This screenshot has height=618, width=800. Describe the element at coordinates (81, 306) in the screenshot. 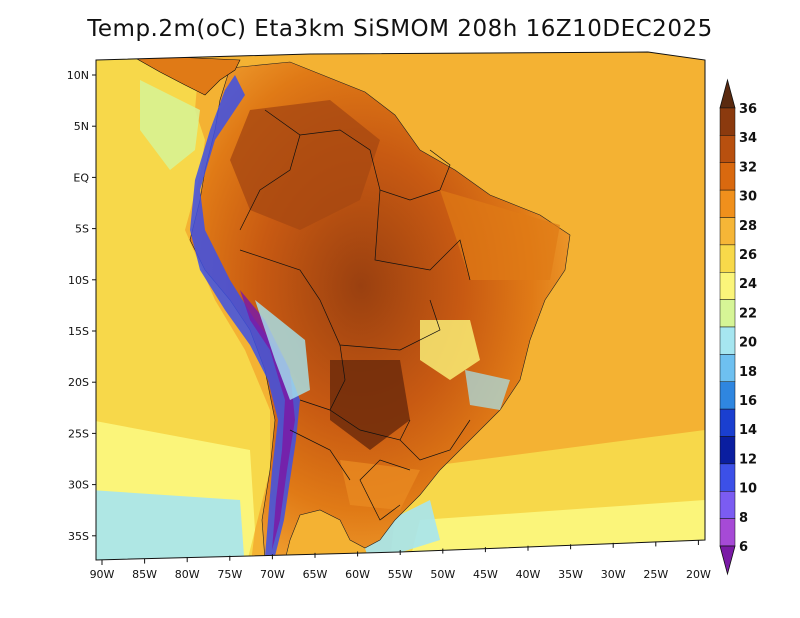

I see `latitude-axis: 10N 5N EQ 5S 10S 15S 20S 25S 30S 35S` at that location.